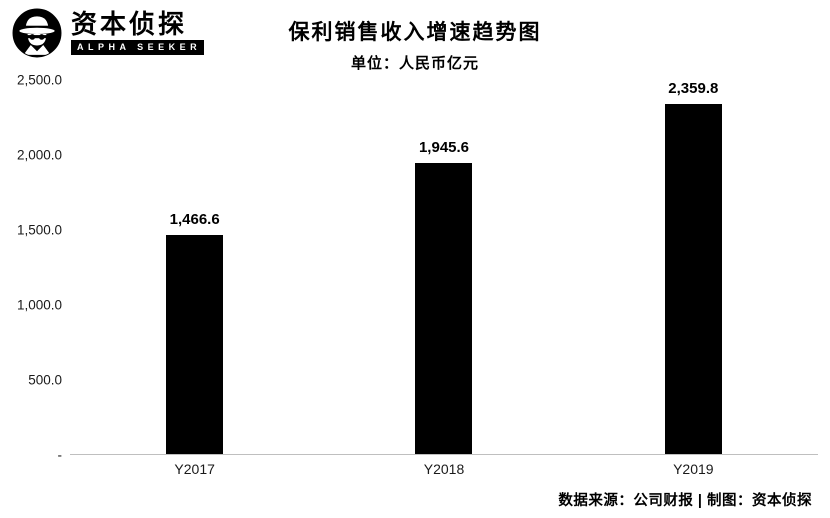  What do you see at coordinates (39, 230) in the screenshot?
I see `y-tick-label: 1,500.0` at bounding box center [39, 230].